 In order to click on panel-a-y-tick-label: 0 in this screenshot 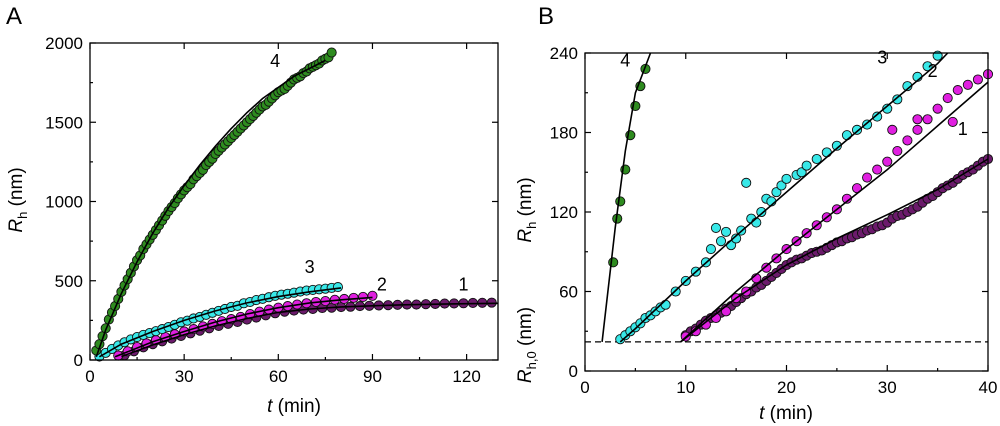, I will do `click(78, 360)`.